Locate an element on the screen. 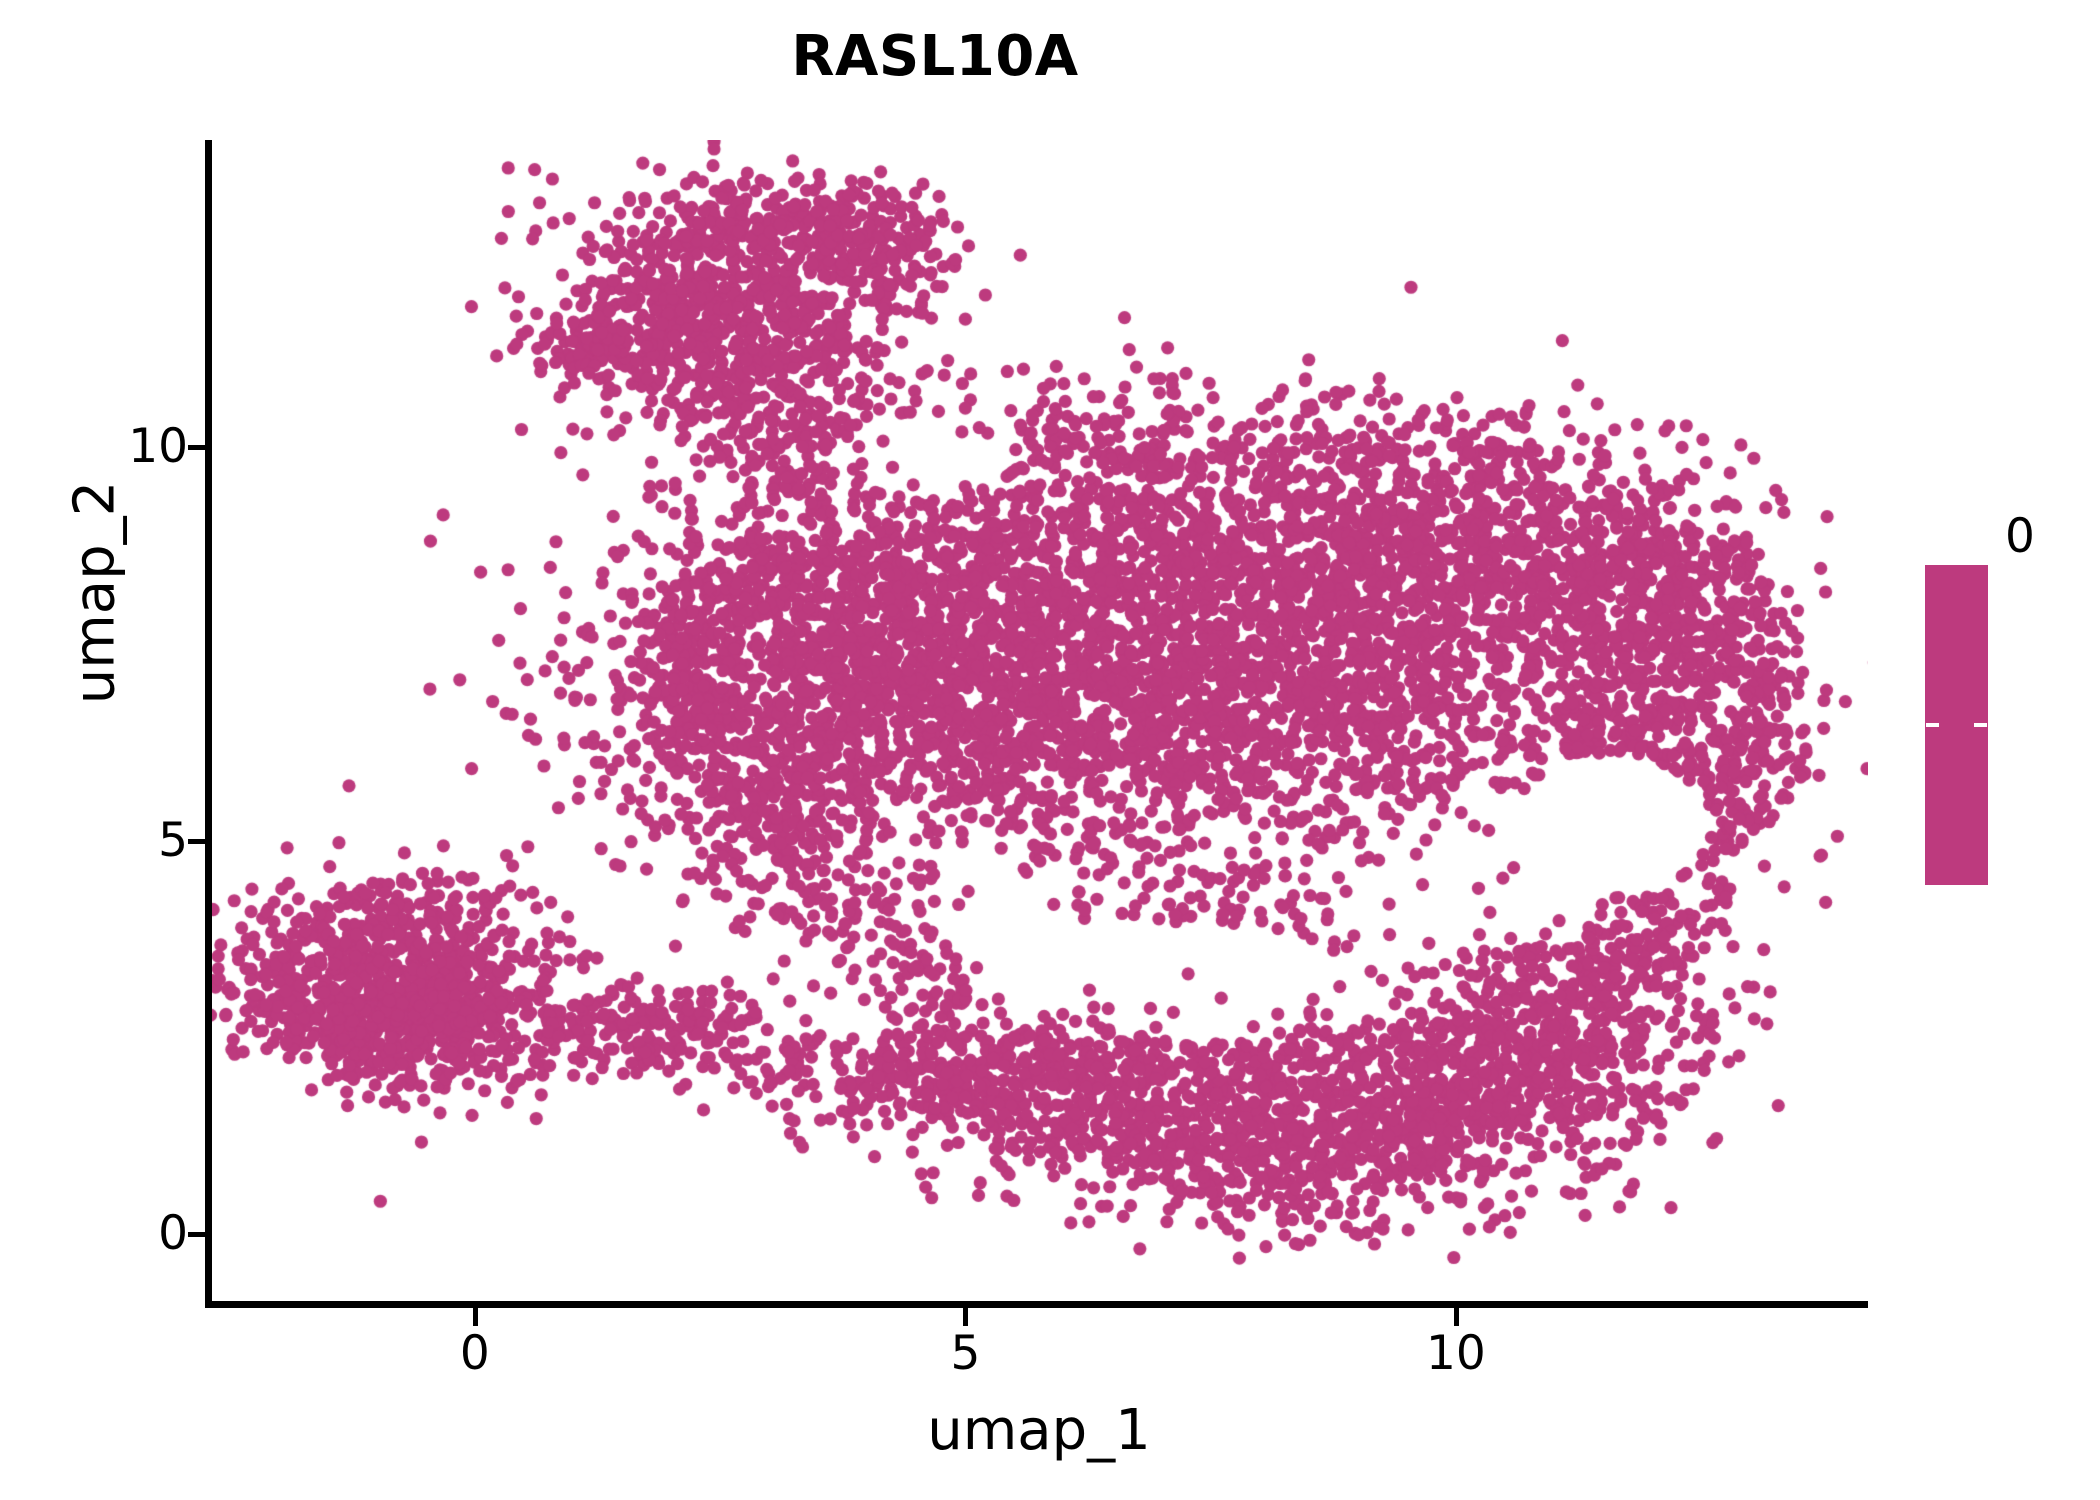  colorbar-tick-label: 0 is located at coordinates (2020, 536).